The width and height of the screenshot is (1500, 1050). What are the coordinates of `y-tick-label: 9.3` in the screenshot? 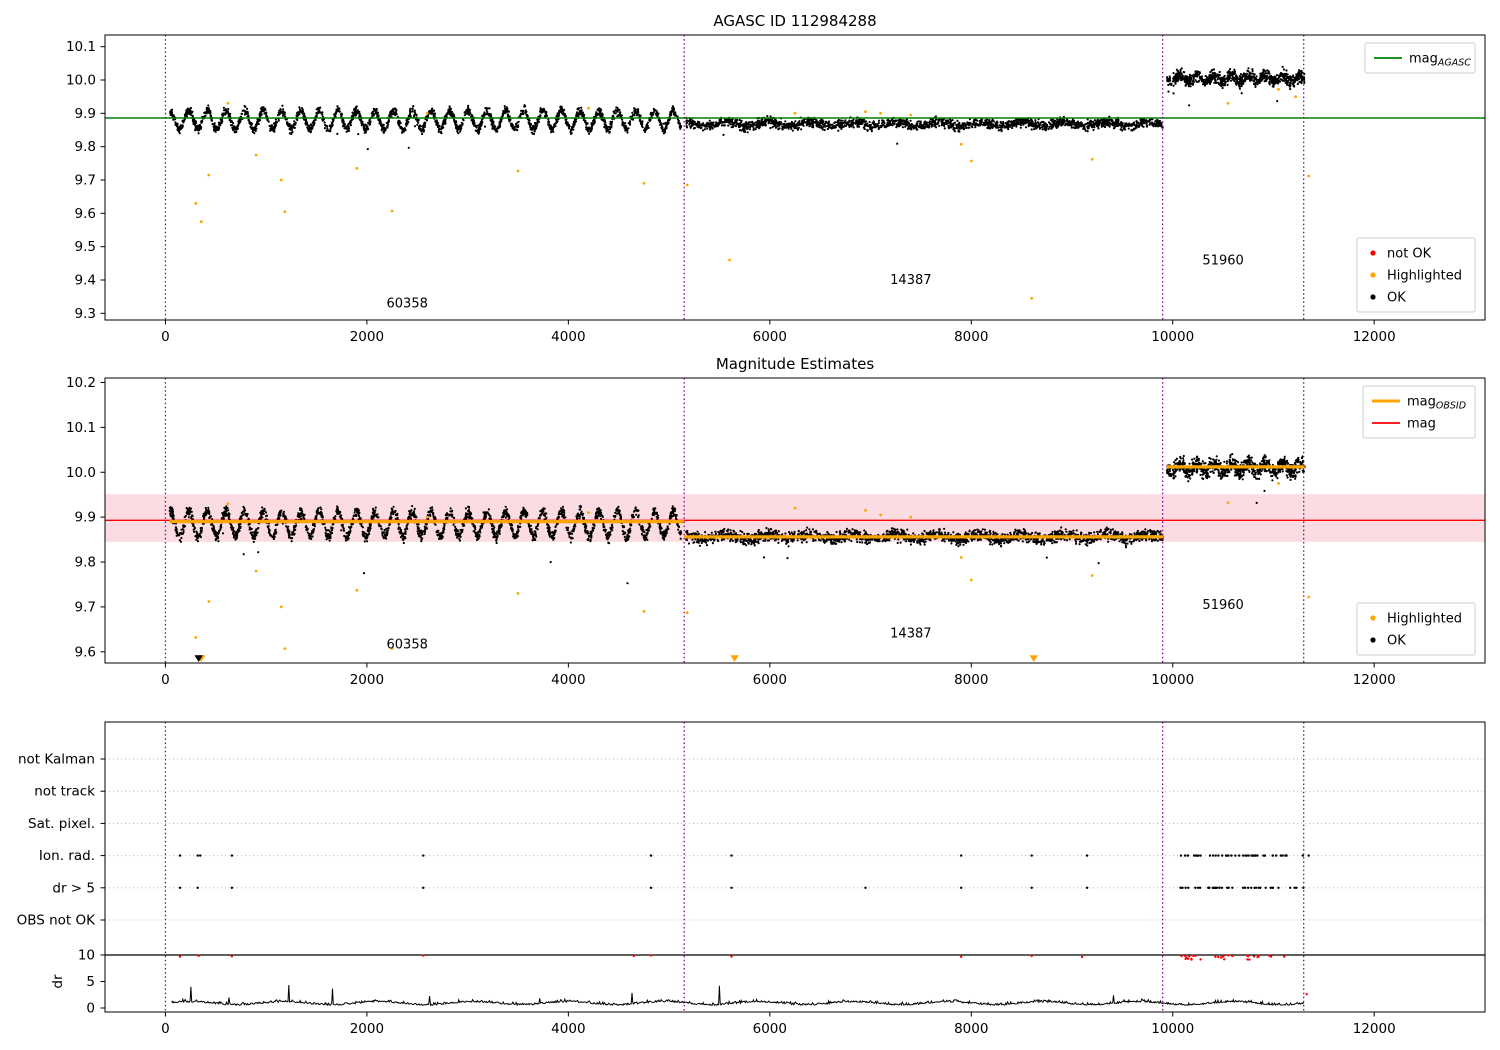 It's located at (85, 314).